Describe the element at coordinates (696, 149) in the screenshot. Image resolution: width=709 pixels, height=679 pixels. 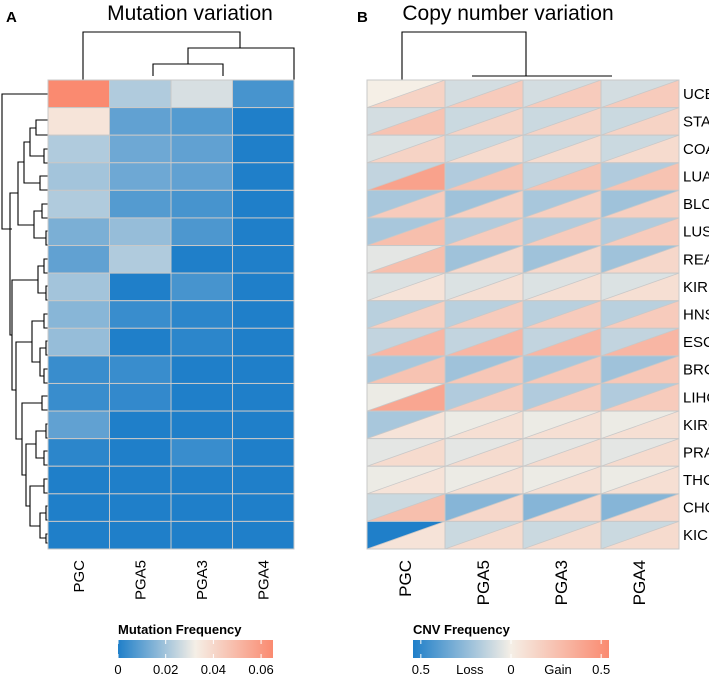
I see `cnv-row-label: COAD` at that location.